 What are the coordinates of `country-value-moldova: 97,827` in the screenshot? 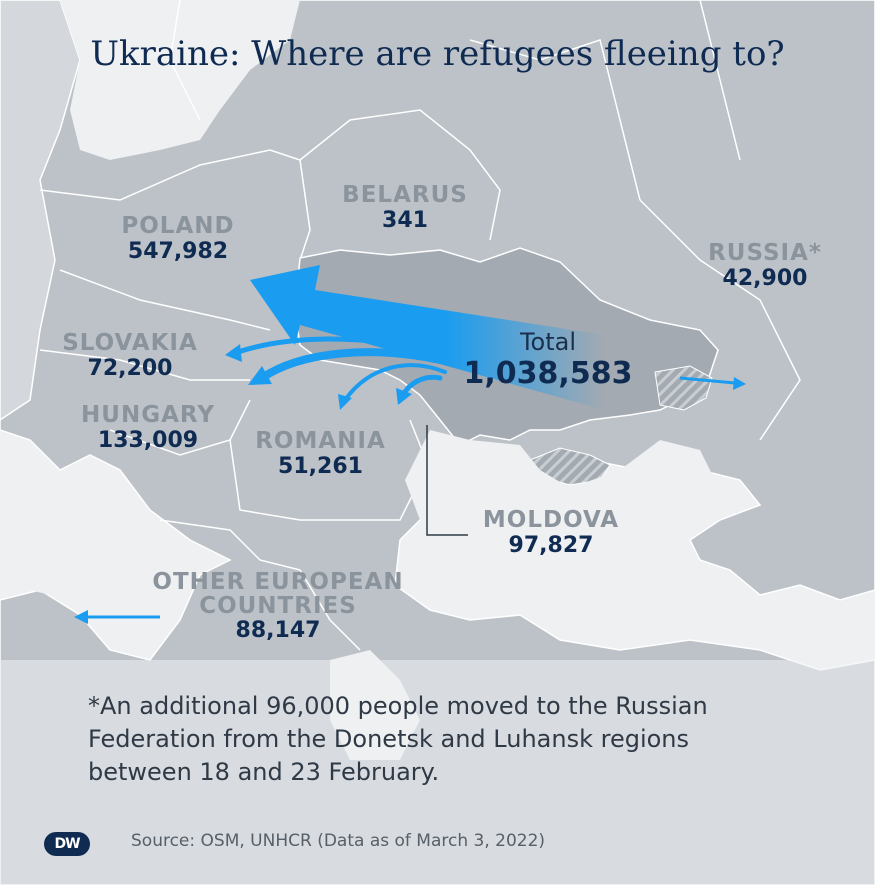 It's located at (551, 546).